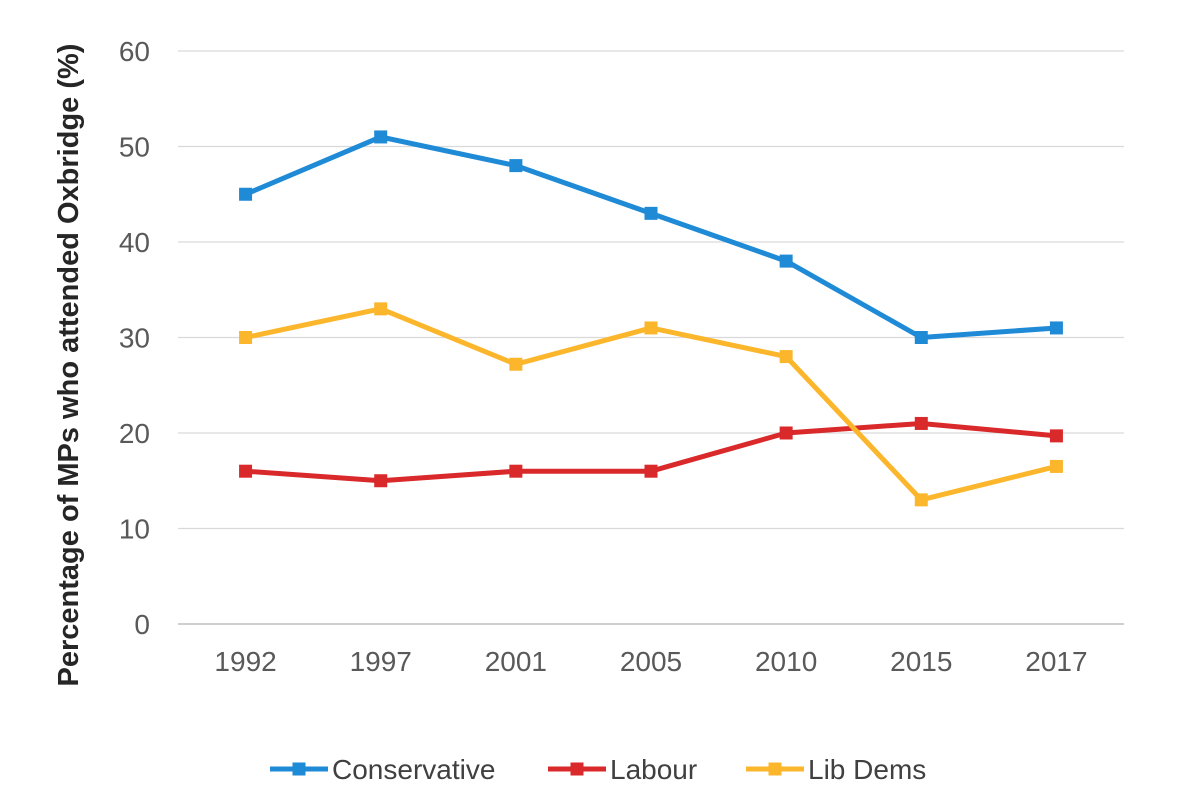  I want to click on y-tick-label: 20, so click(134, 433).